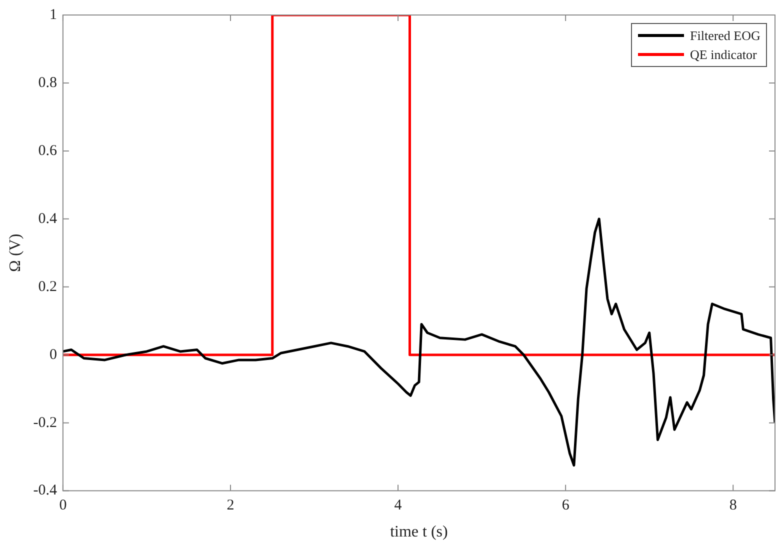 This screenshot has width=779, height=548. What do you see at coordinates (723, 55) in the screenshot?
I see `legend-label: QE indicator` at bounding box center [723, 55].